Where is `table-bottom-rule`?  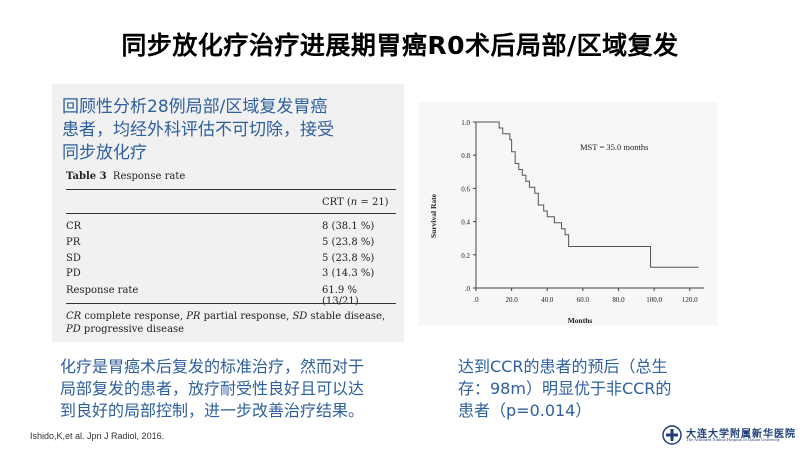 table-bottom-rule is located at coordinates (231, 303).